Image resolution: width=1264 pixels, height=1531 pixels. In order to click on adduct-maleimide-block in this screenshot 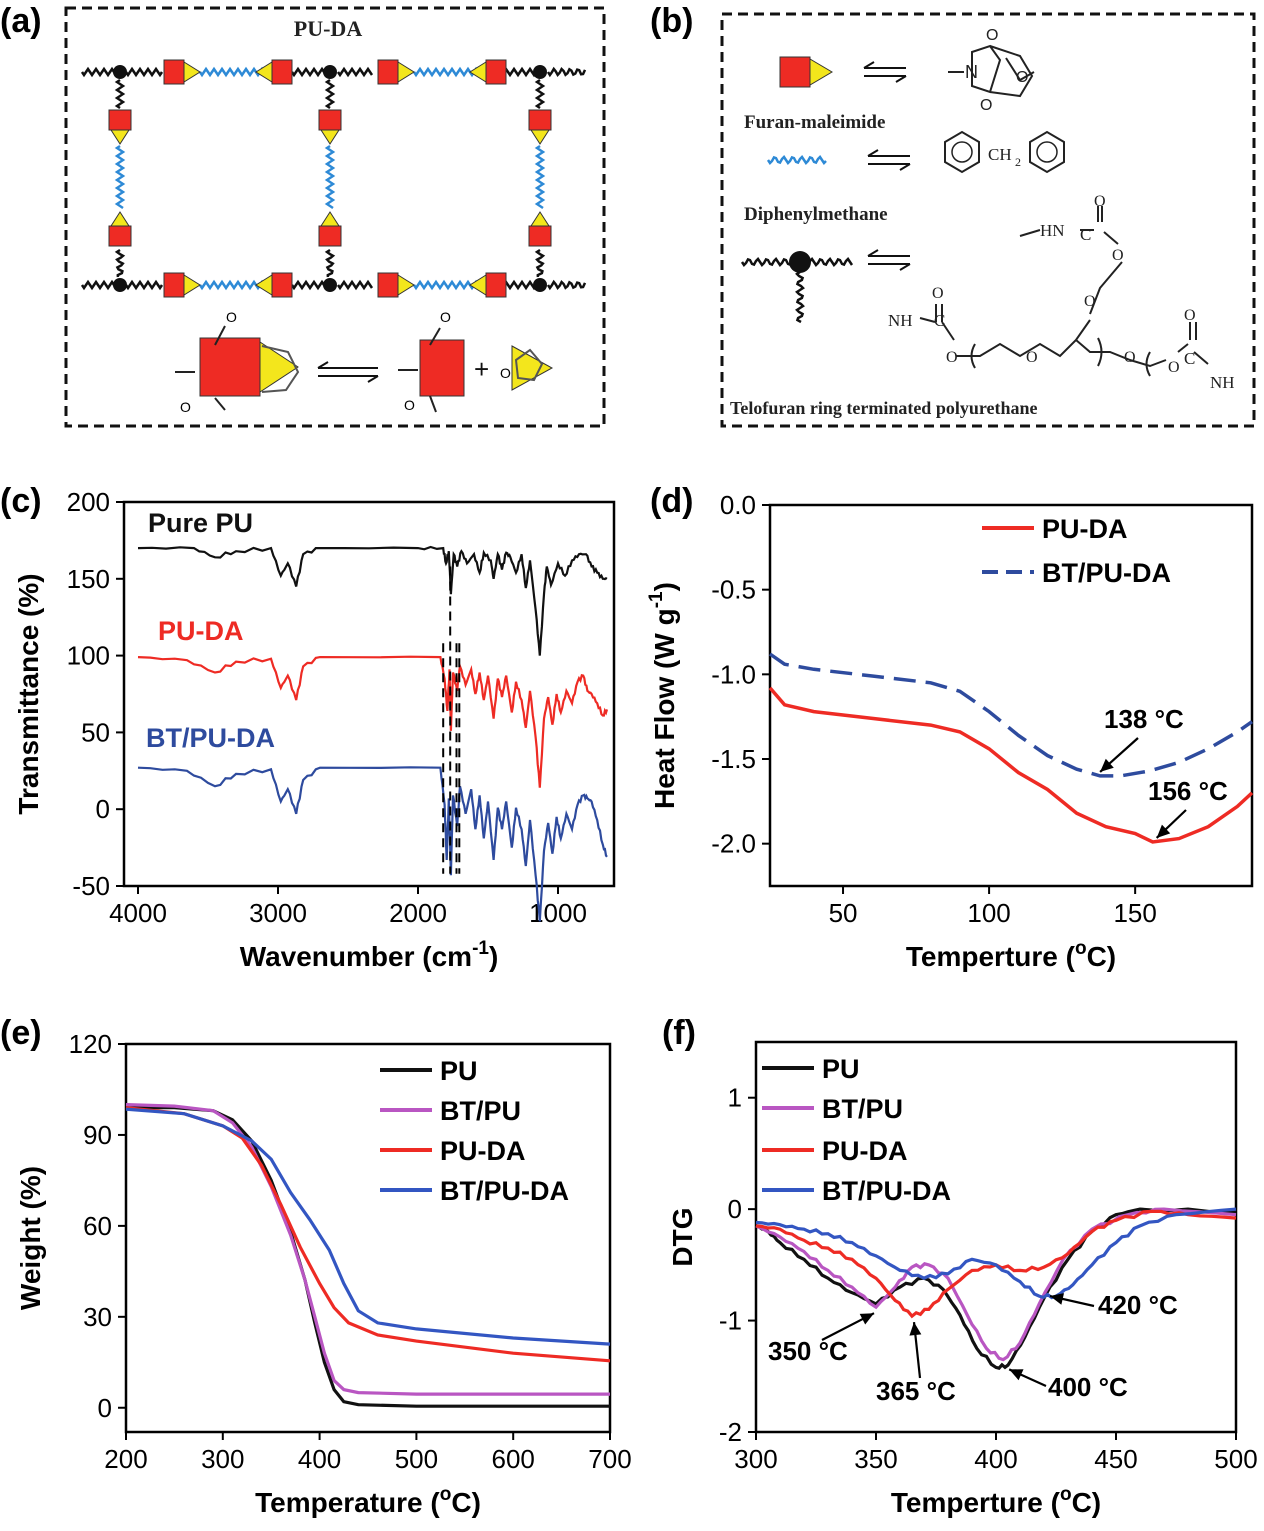, I will do `click(230, 367)`.